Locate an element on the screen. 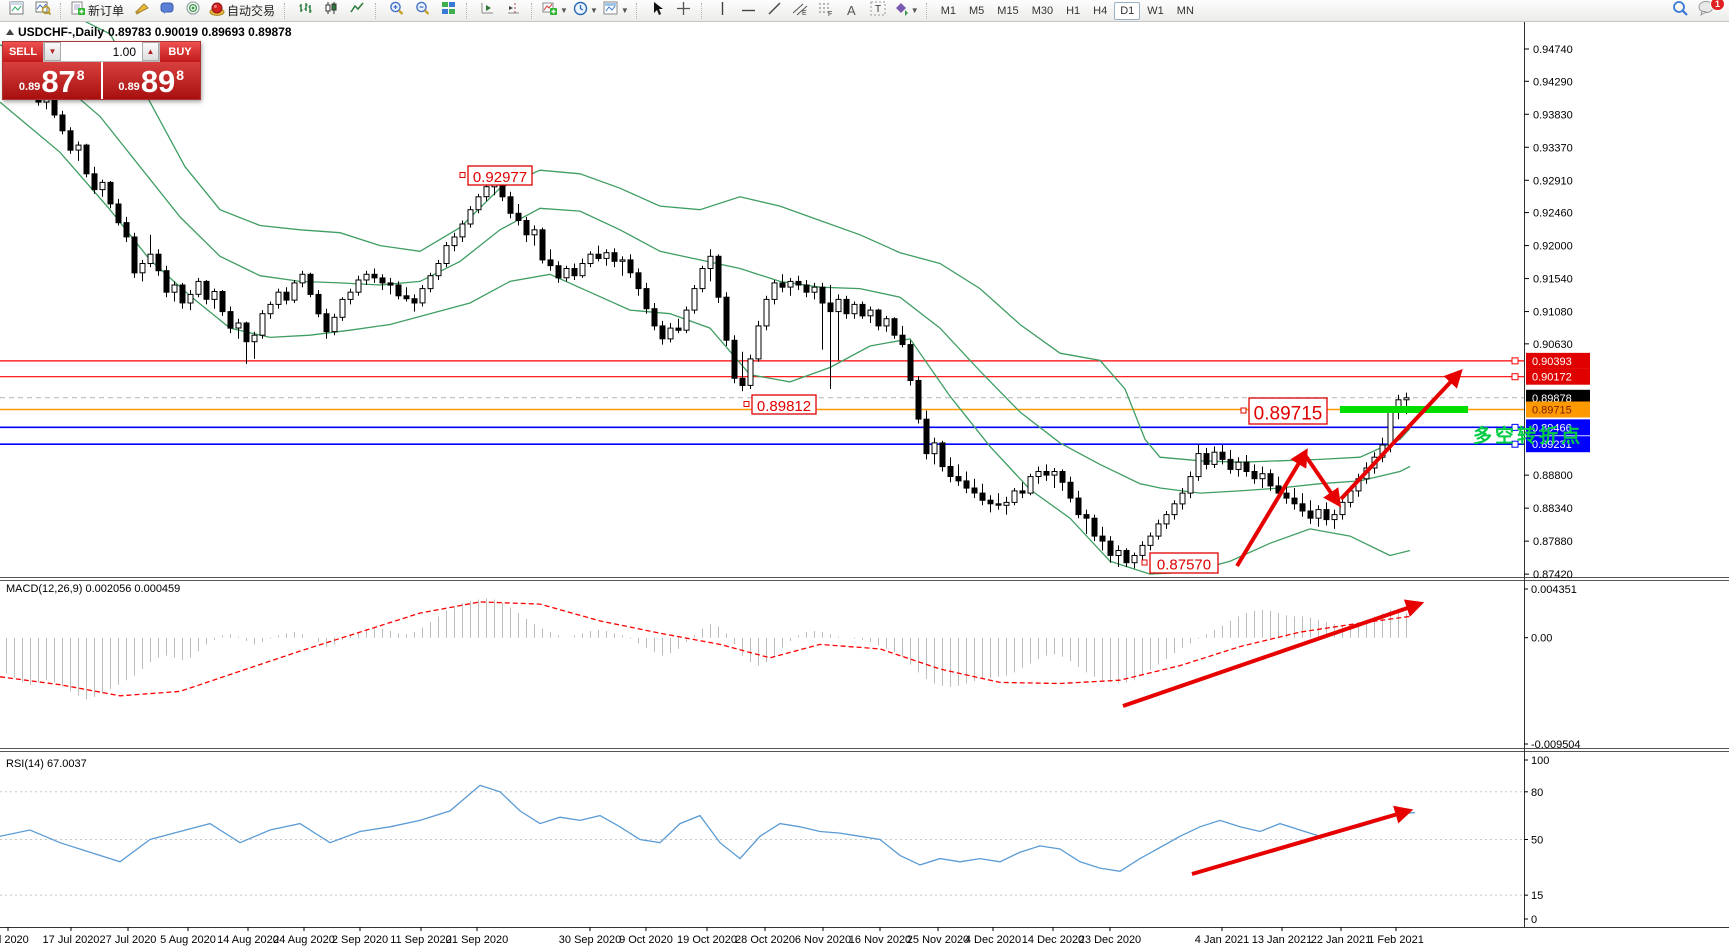  search-icon is located at coordinates (1680, 11).